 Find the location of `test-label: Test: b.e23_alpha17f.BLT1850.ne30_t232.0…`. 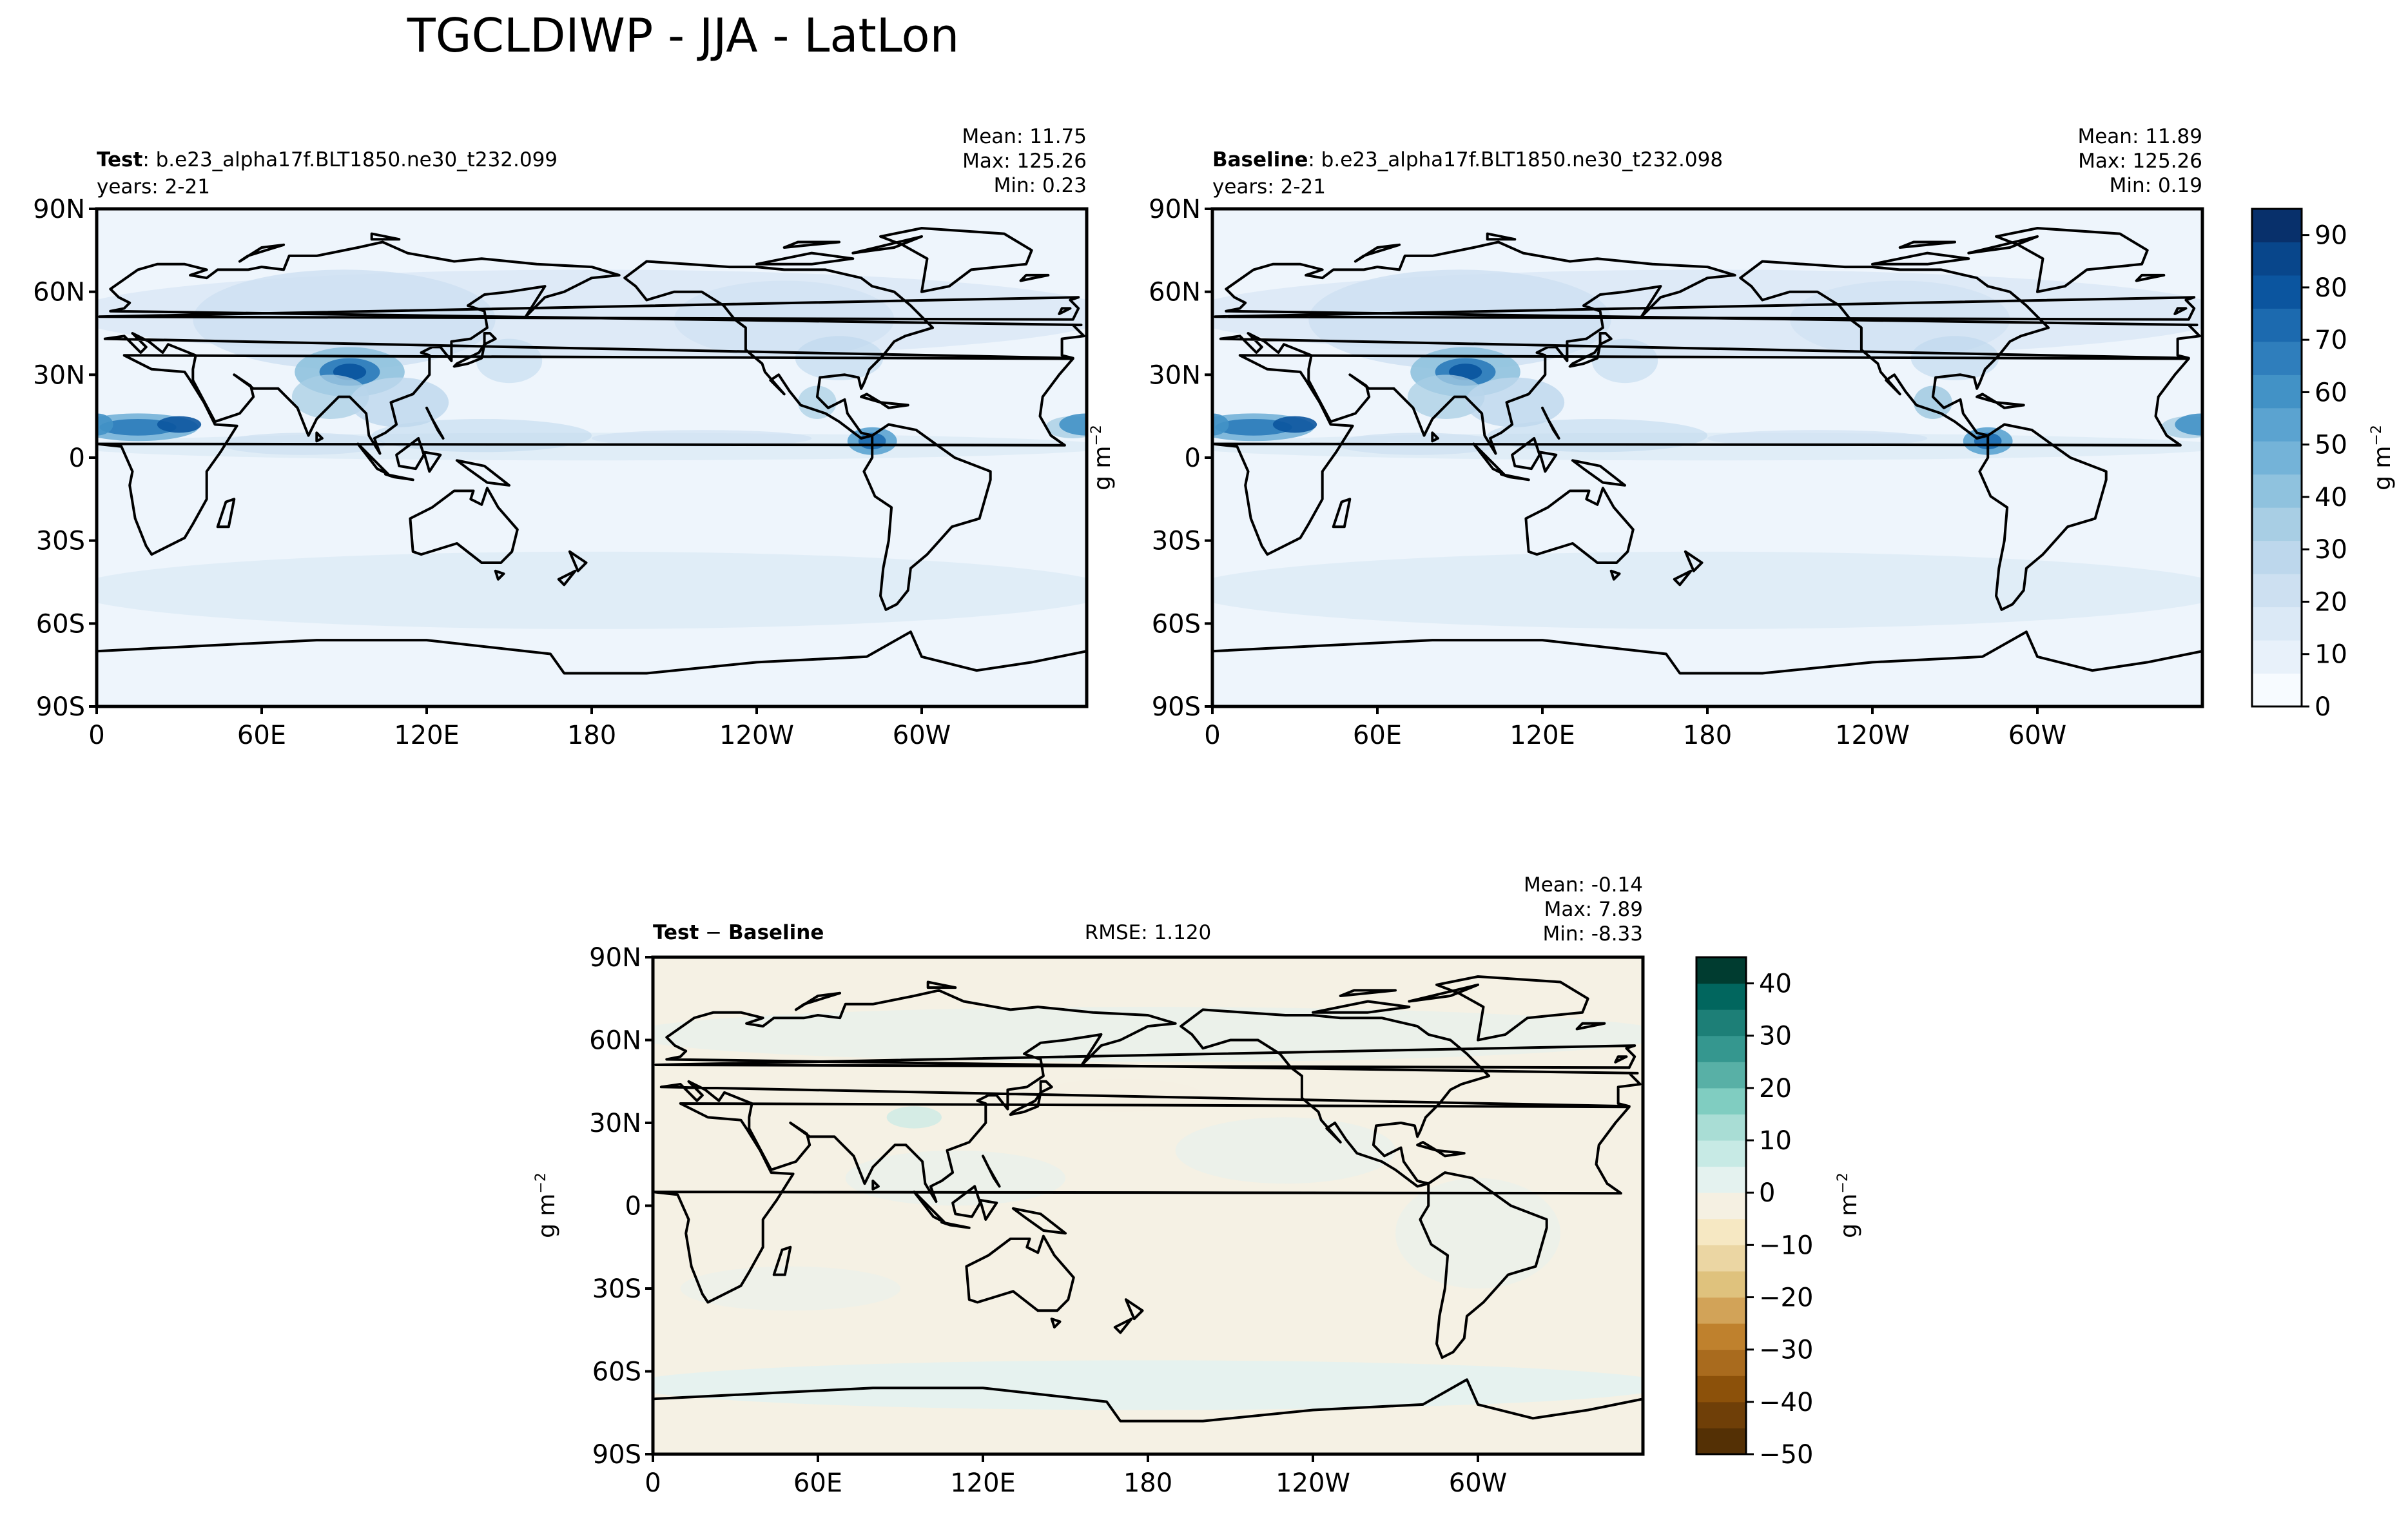

test-label: Test: b.e23_alpha17f.BLT1850.ne30_t232.0… is located at coordinates (327, 159).